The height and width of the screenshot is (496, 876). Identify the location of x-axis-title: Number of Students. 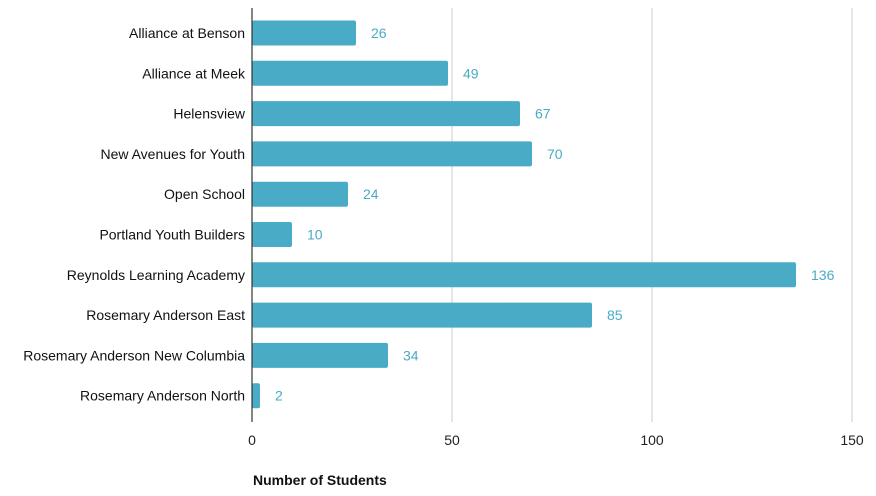
(320, 480).